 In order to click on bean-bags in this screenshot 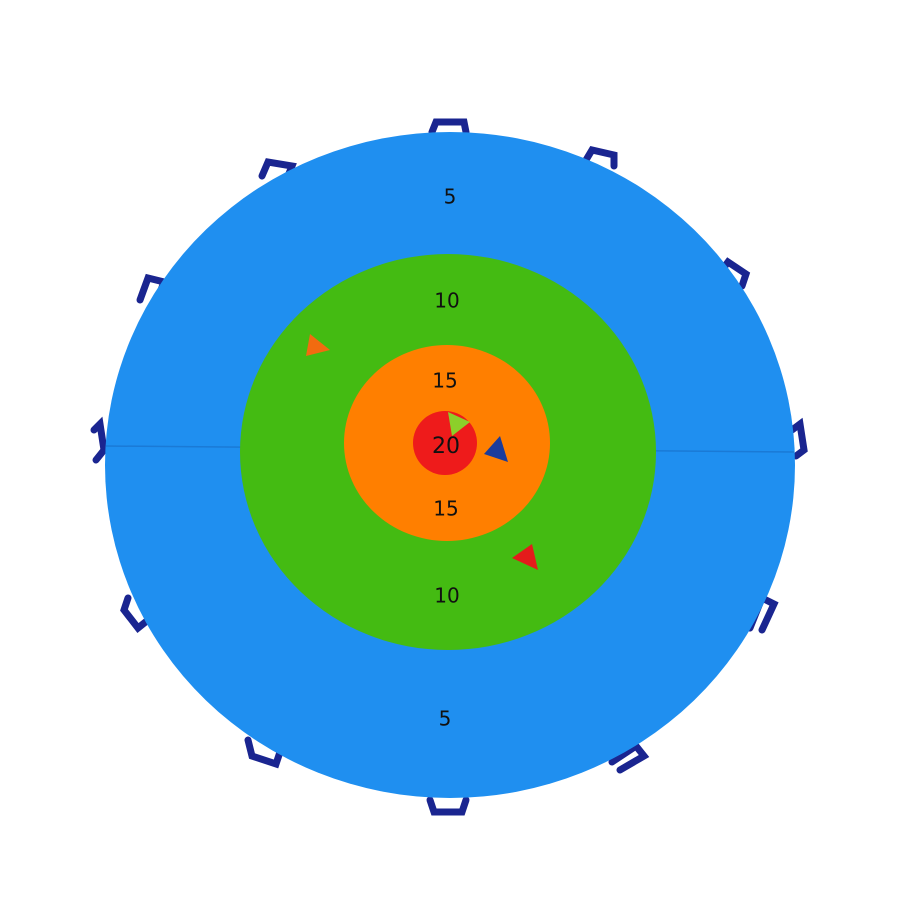, I will do `click(422, 452)`.